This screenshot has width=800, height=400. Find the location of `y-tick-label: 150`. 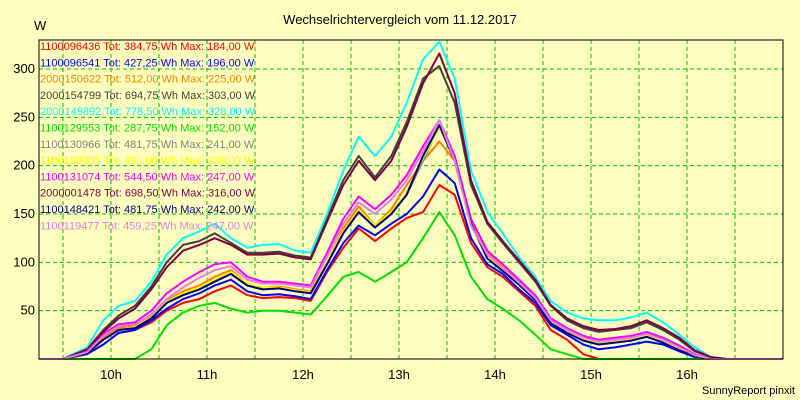

y-tick-label: 150 is located at coordinates (24, 213).